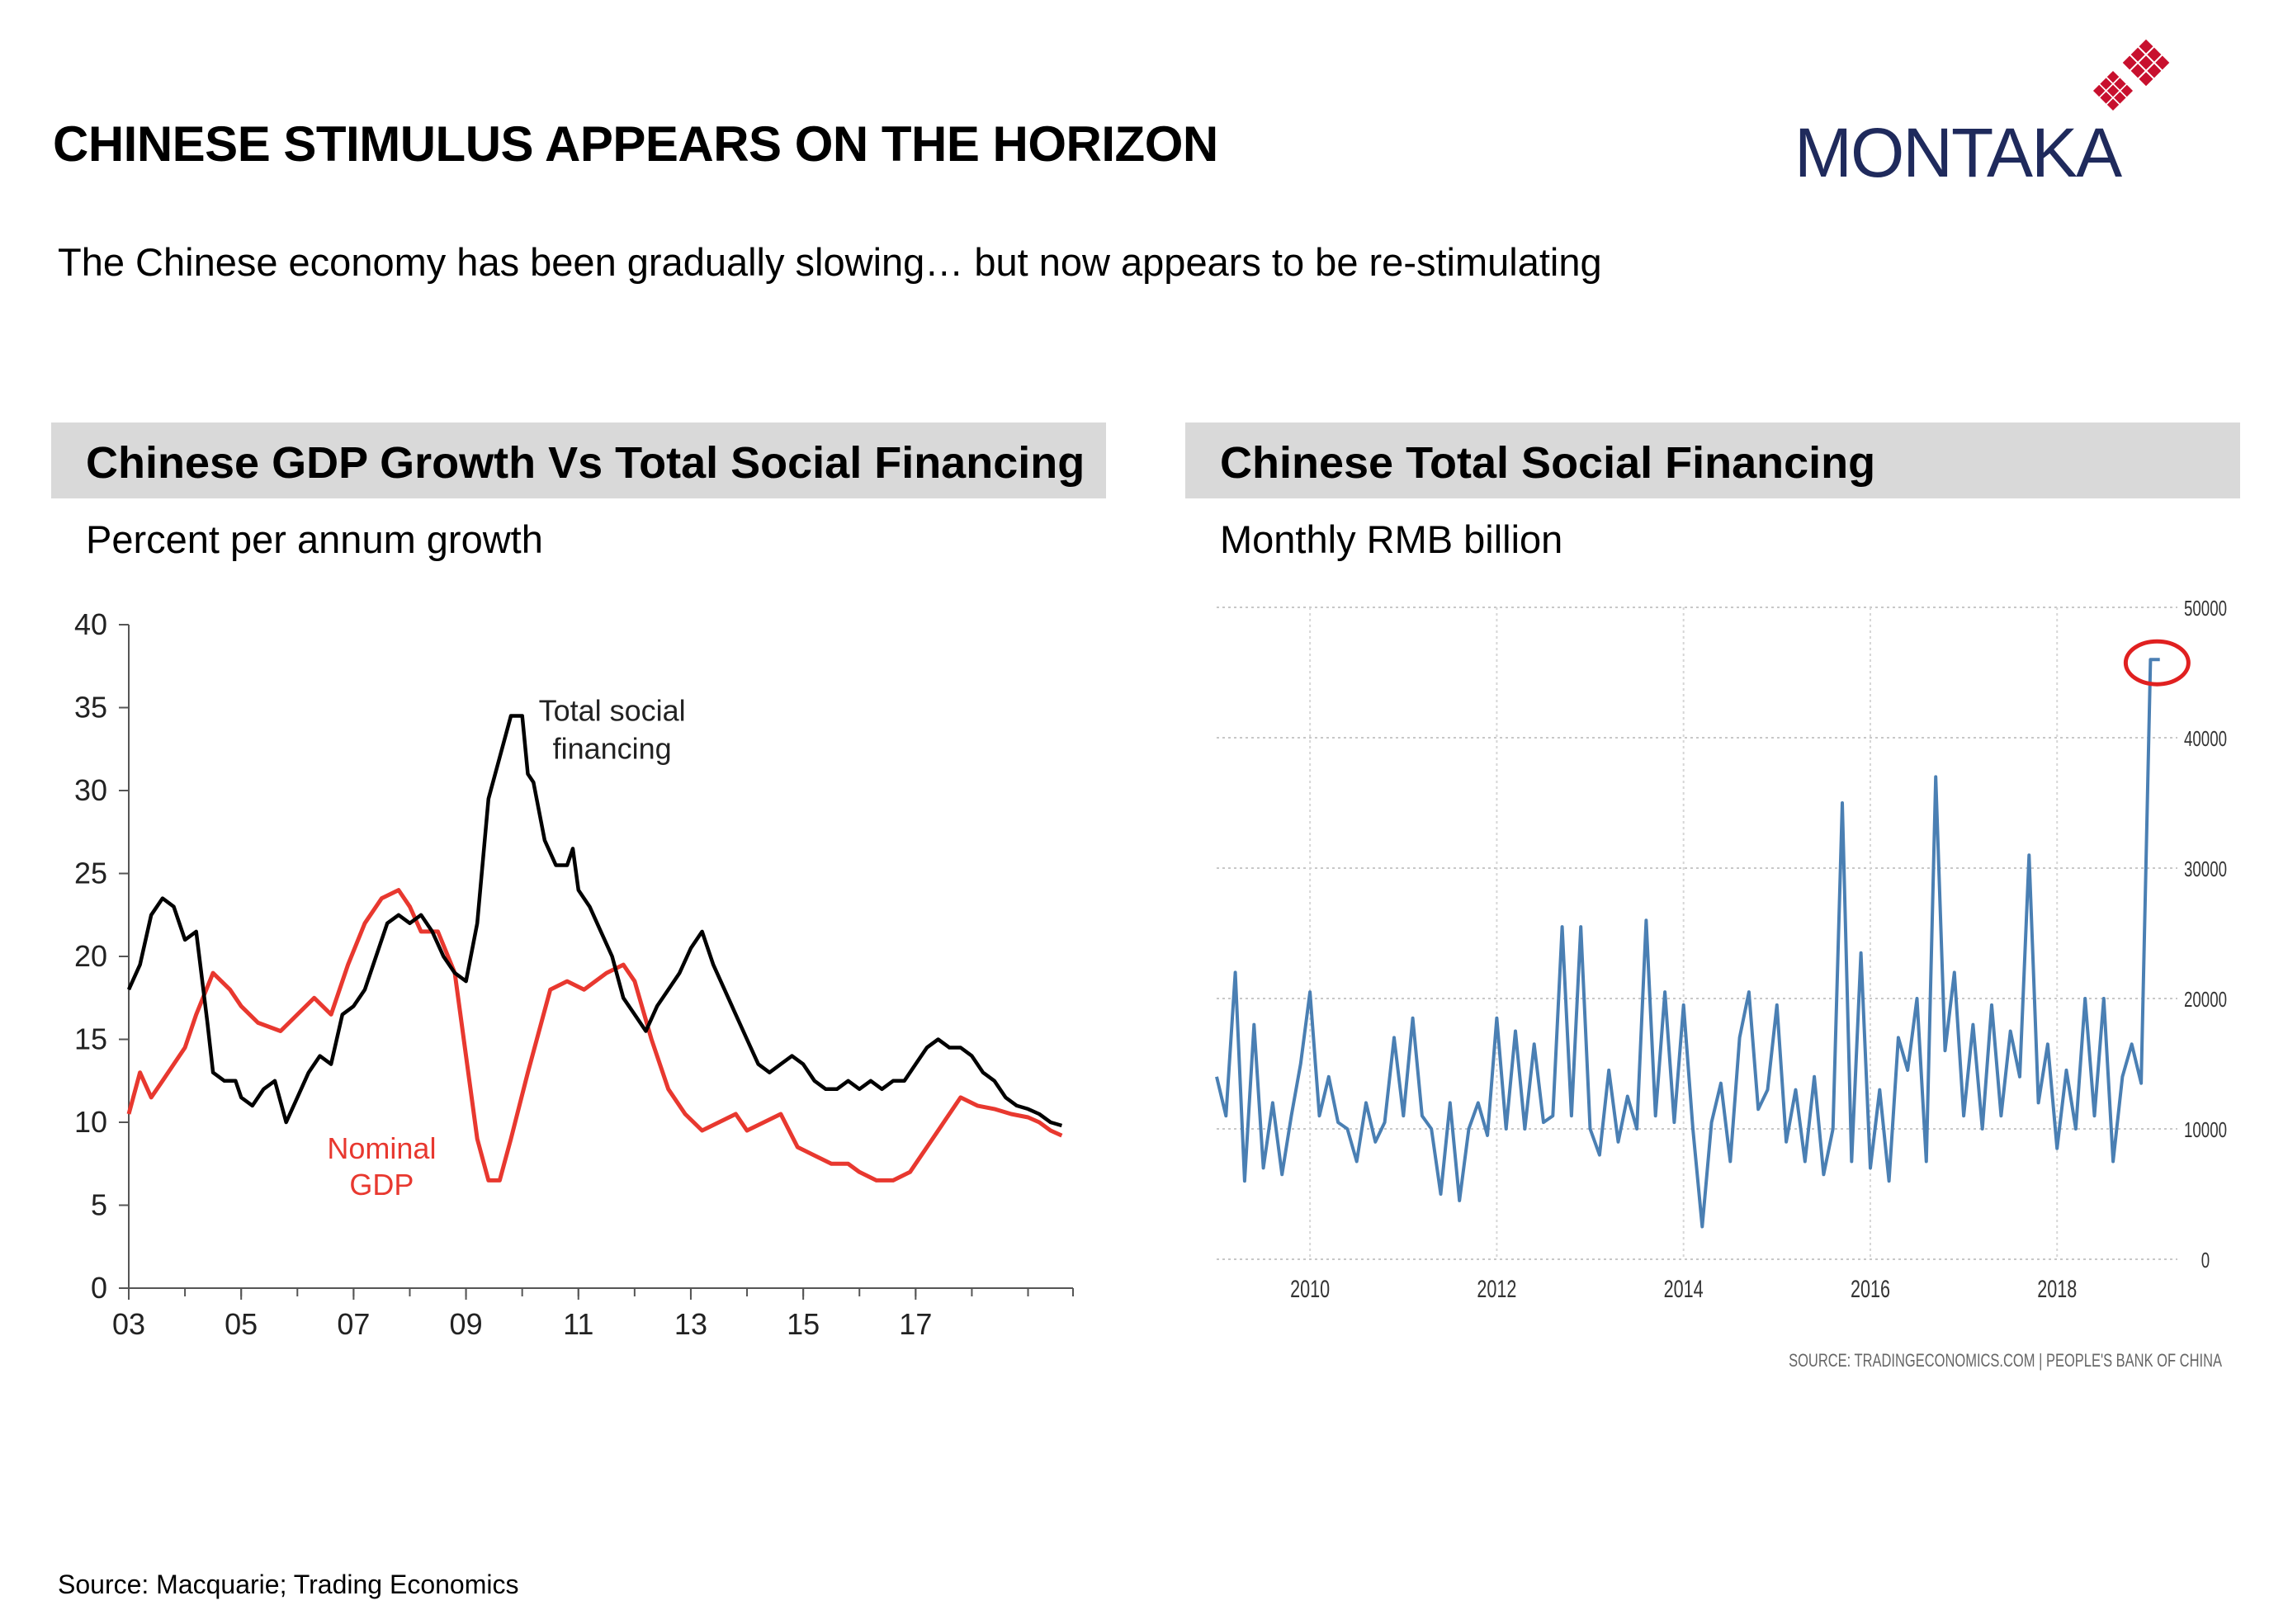 The width and height of the screenshot is (2288, 1624). Describe the element at coordinates (1391, 539) in the screenshot. I see `right-chart-unit-label: Monthly RMB billion` at that location.